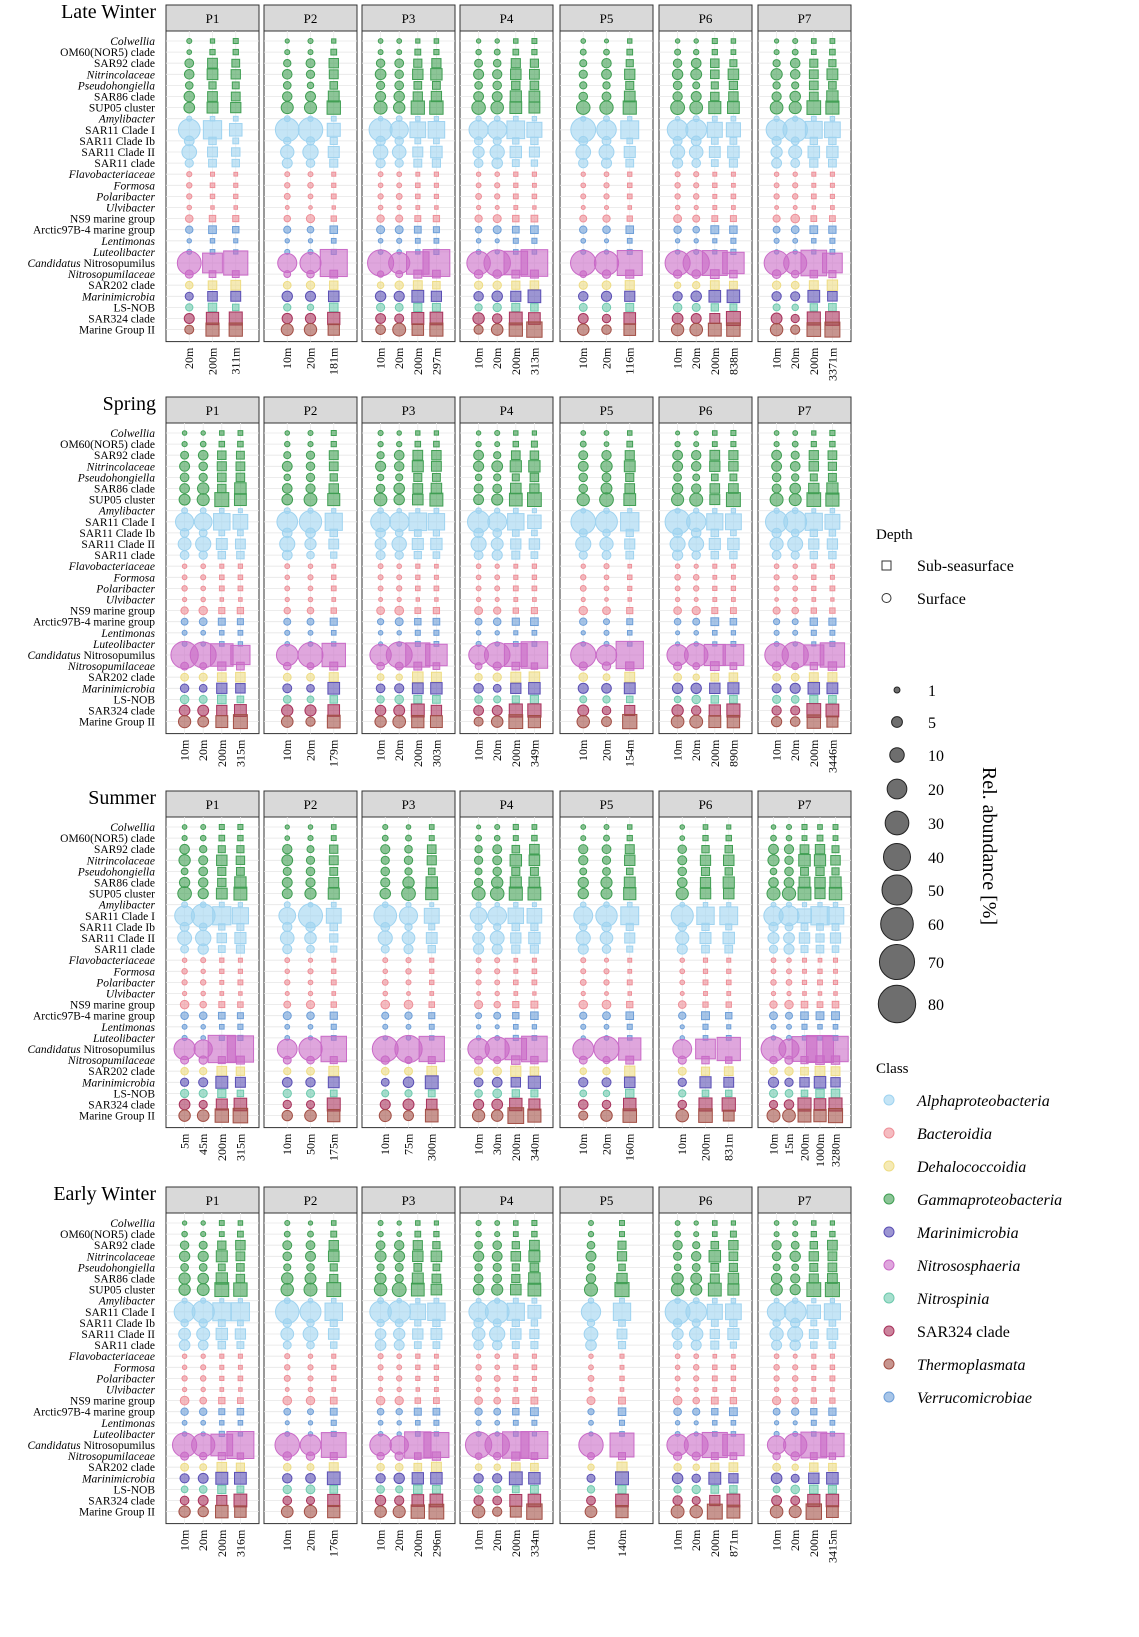 The width and height of the screenshot is (1139, 1637). I want to click on taxon-label: LS-NOB, so click(134, 1490).